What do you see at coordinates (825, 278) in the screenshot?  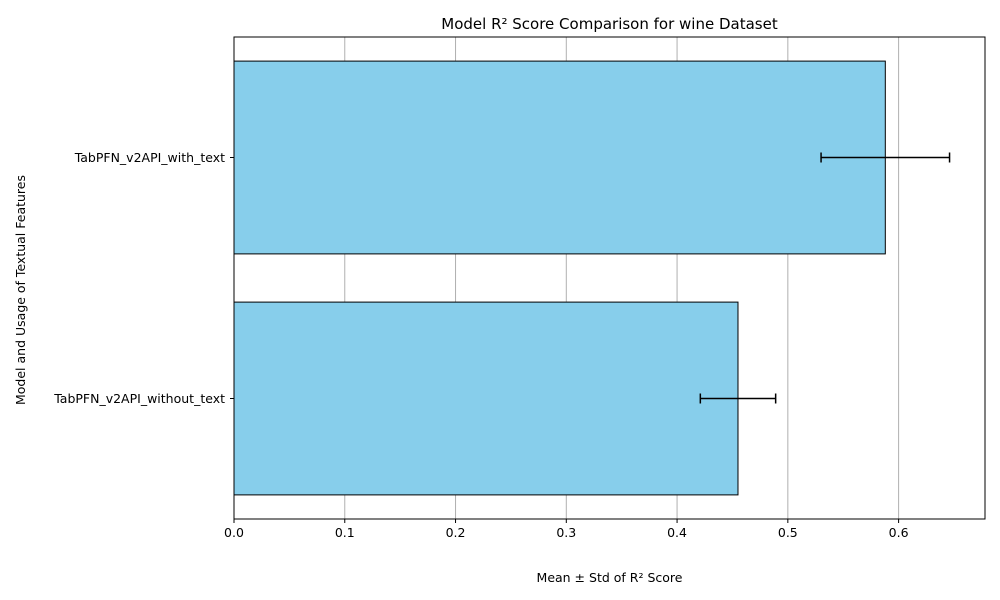 I see `error-bar-layer` at bounding box center [825, 278].